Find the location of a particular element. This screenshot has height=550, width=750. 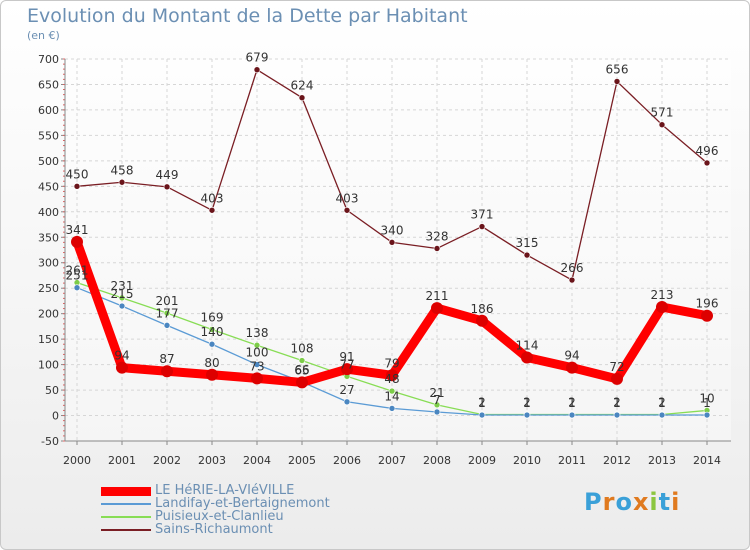

data-label: 177 is located at coordinates (167, 313).